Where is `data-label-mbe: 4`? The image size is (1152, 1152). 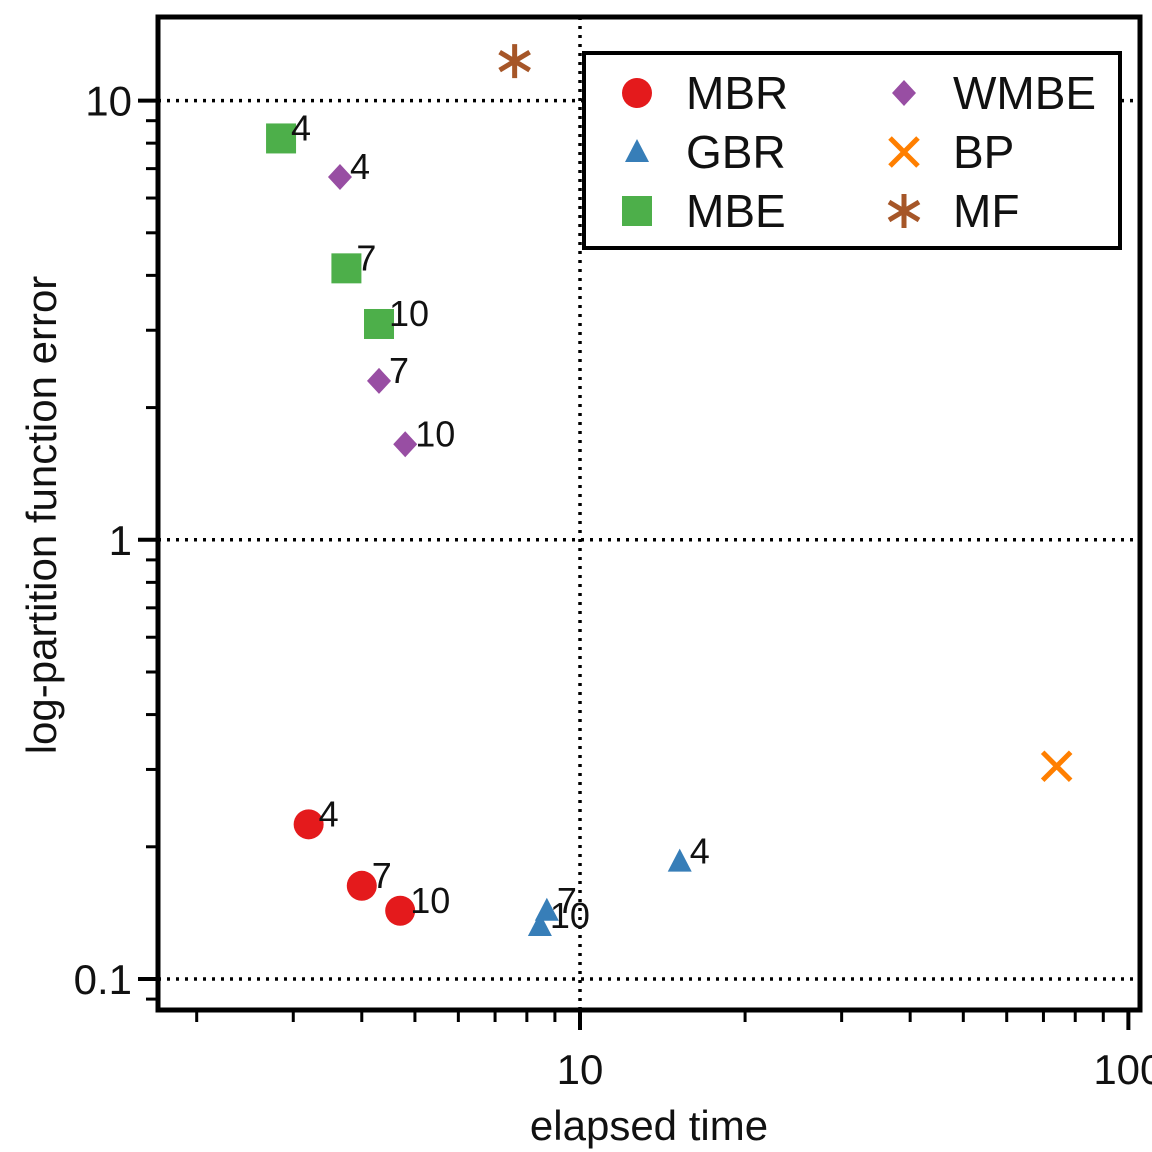 data-label-mbe: 4 is located at coordinates (301, 127).